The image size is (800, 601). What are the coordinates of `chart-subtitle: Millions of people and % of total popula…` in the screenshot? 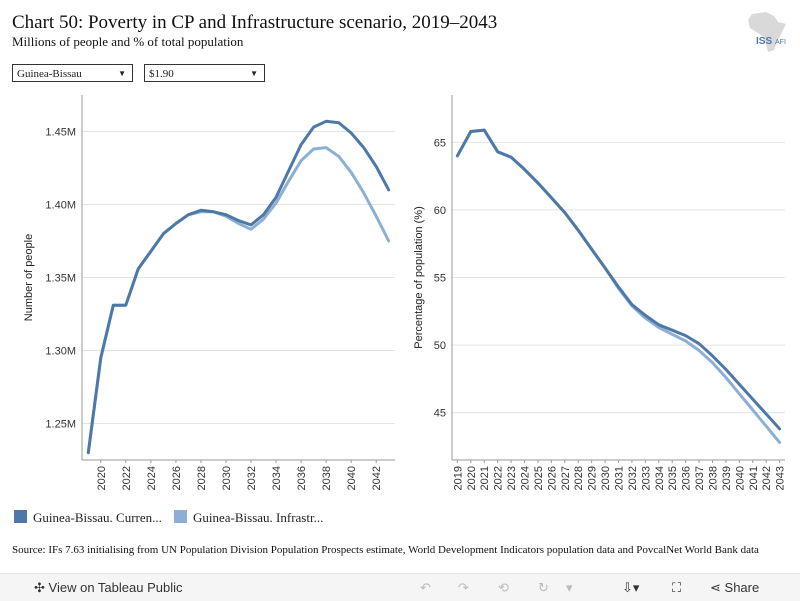 It's located at (128, 41).